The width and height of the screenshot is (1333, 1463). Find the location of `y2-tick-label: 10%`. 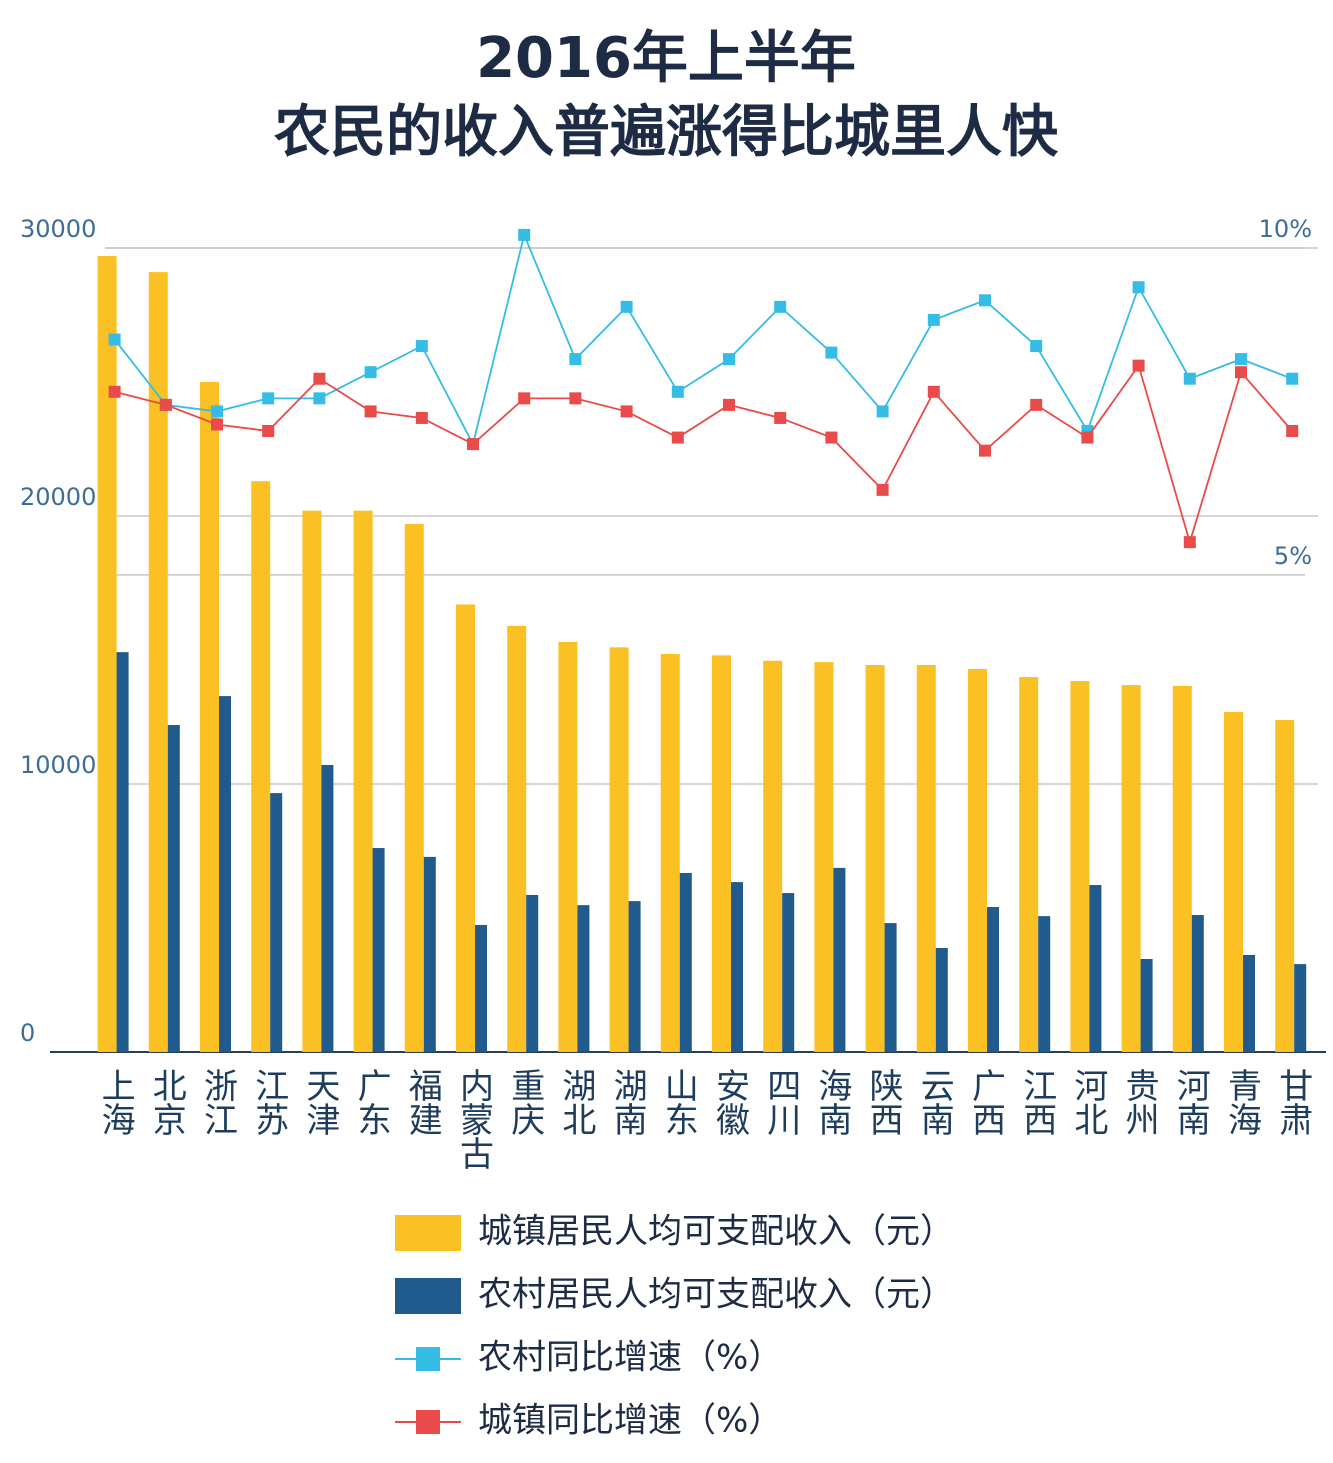

y2-tick-label: 10% is located at coordinates (1285, 229).